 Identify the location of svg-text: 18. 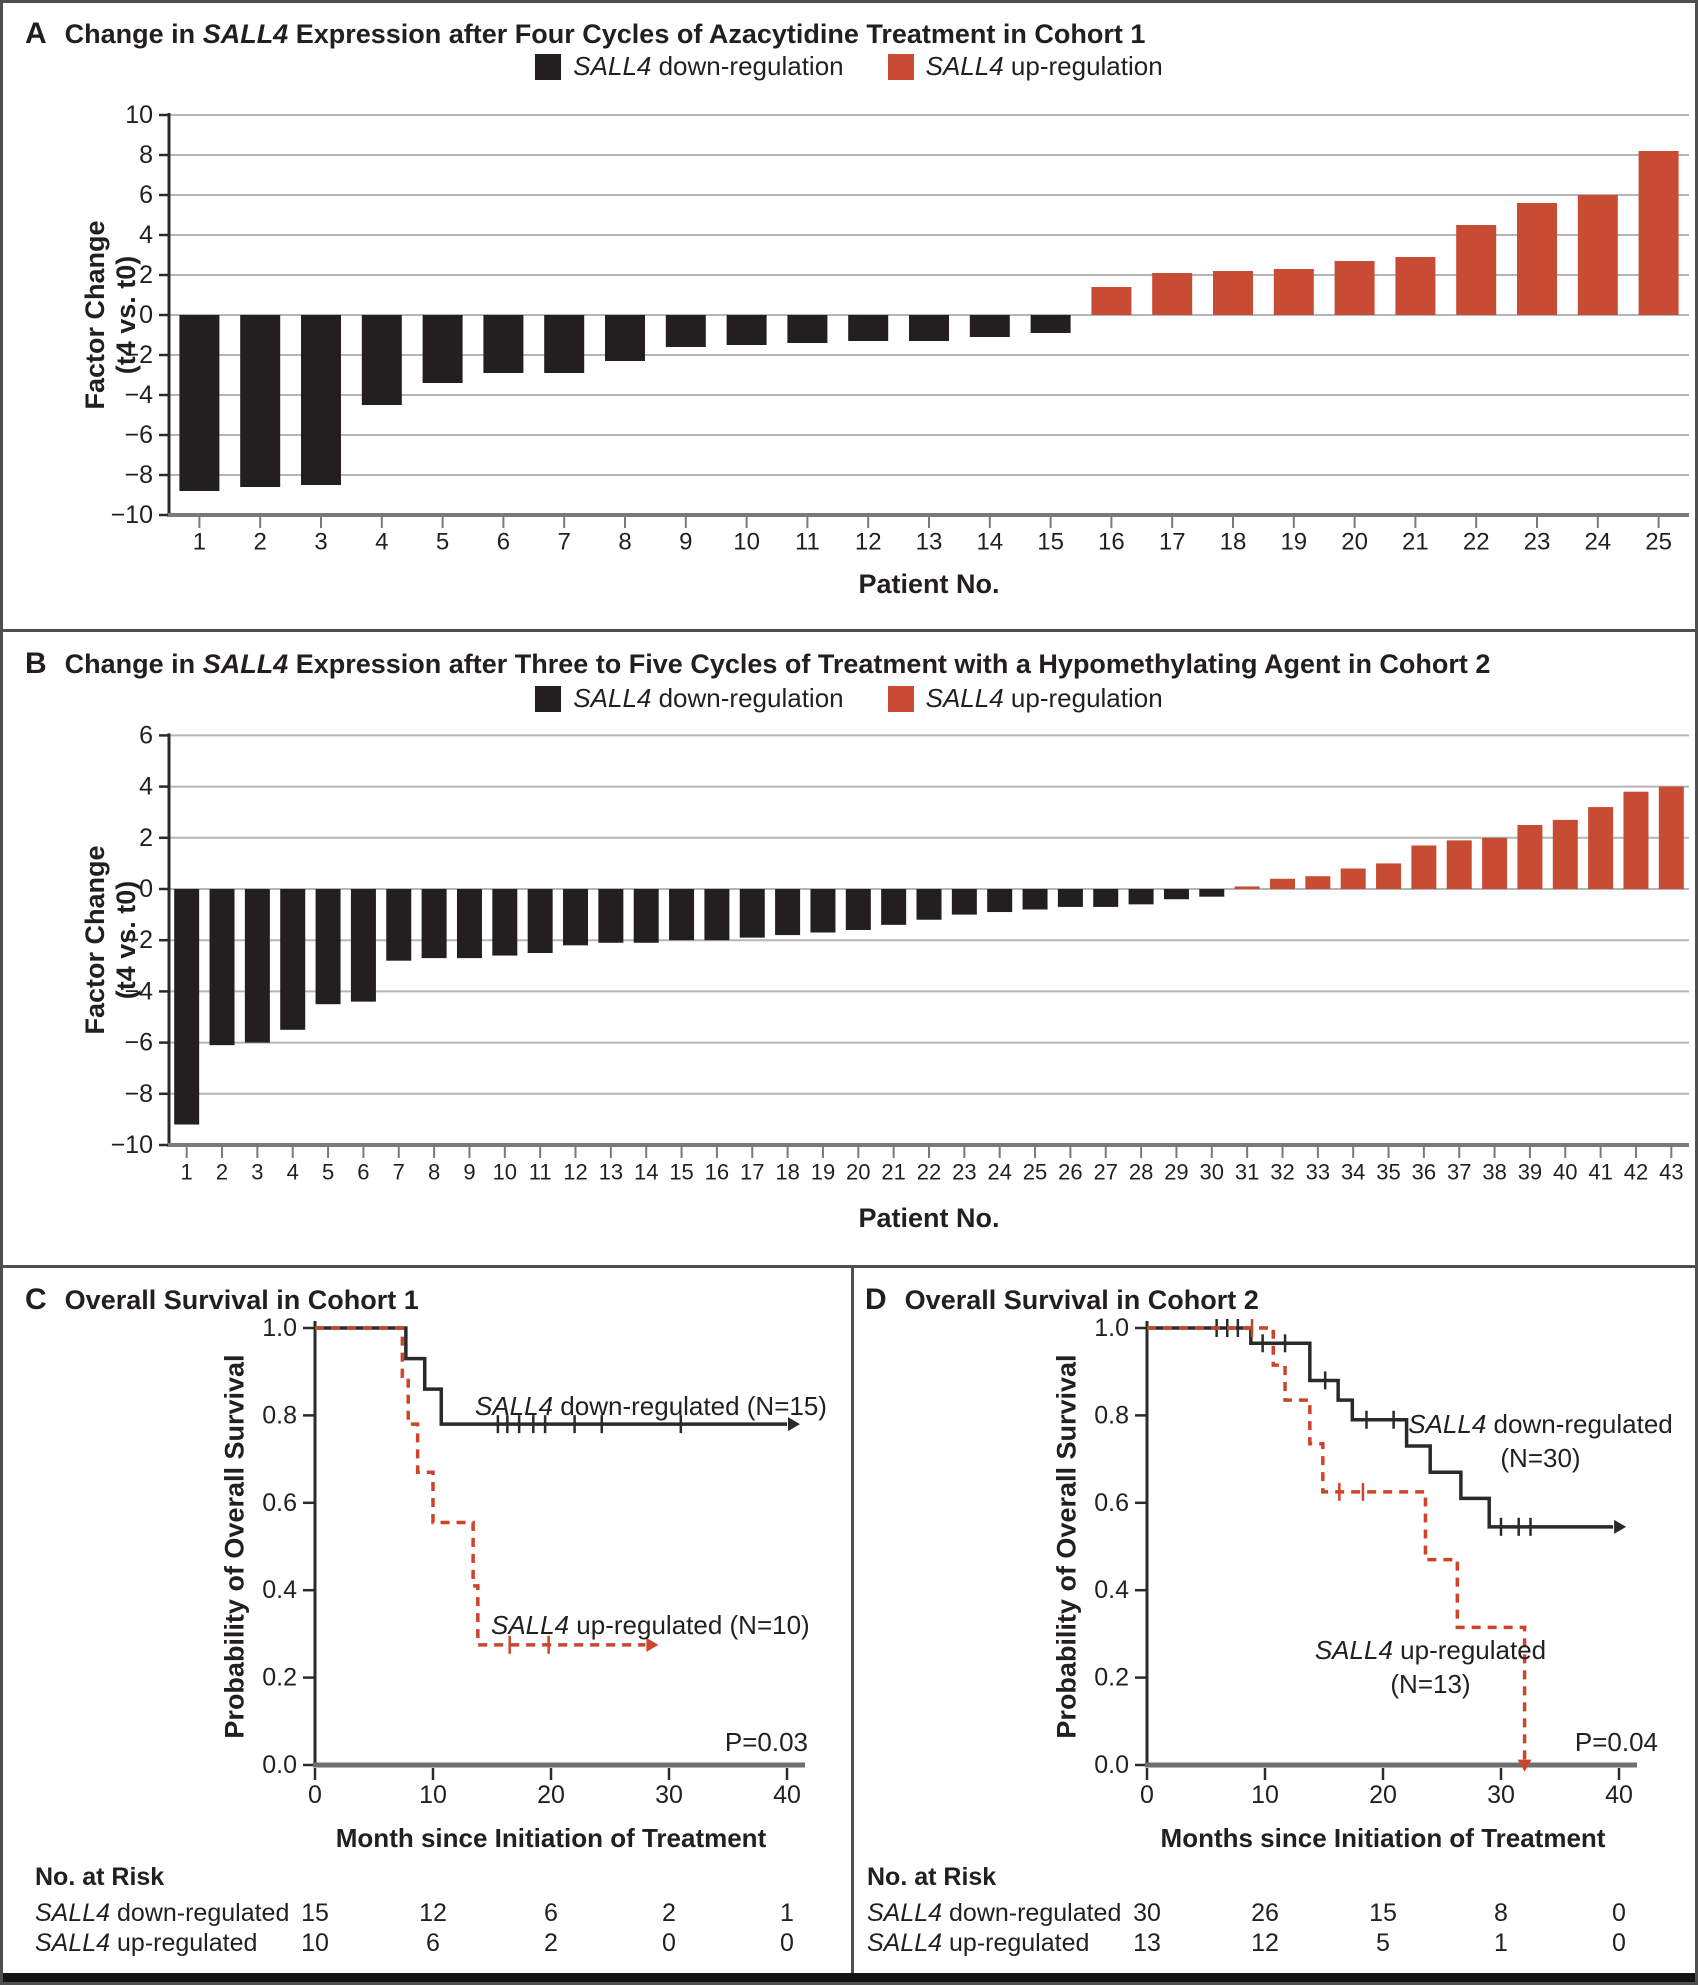
(787, 1172).